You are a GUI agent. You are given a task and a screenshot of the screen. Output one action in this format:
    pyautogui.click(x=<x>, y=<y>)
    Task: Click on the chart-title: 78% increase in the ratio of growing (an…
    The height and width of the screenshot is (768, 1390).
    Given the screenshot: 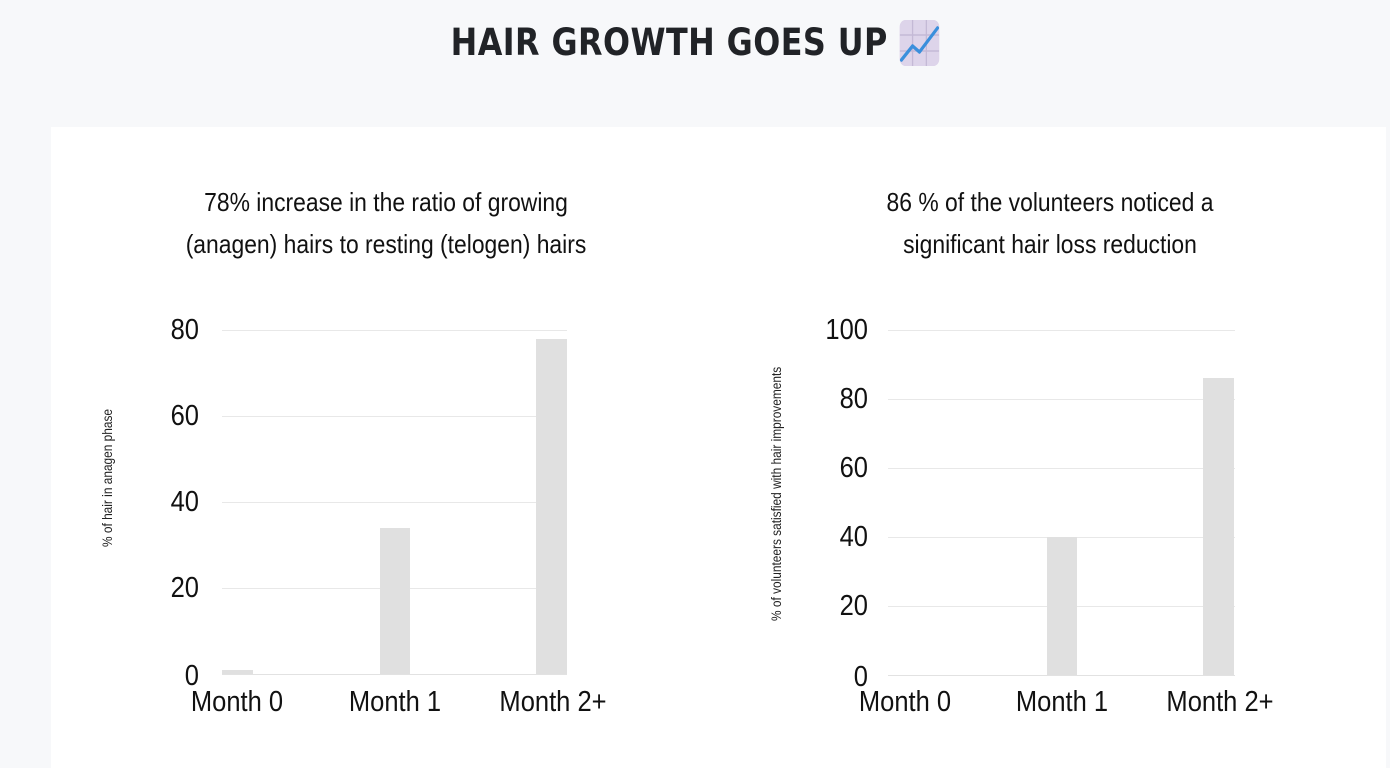 What is the action you would take?
    pyautogui.click(x=385, y=223)
    